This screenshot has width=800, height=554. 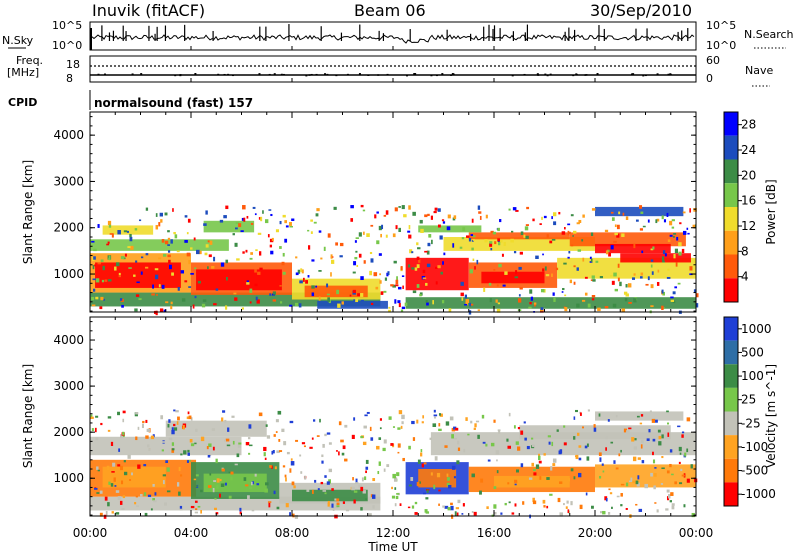 What do you see at coordinates (731, 147) in the screenshot?
I see `colorbar-segment` at bounding box center [731, 147].